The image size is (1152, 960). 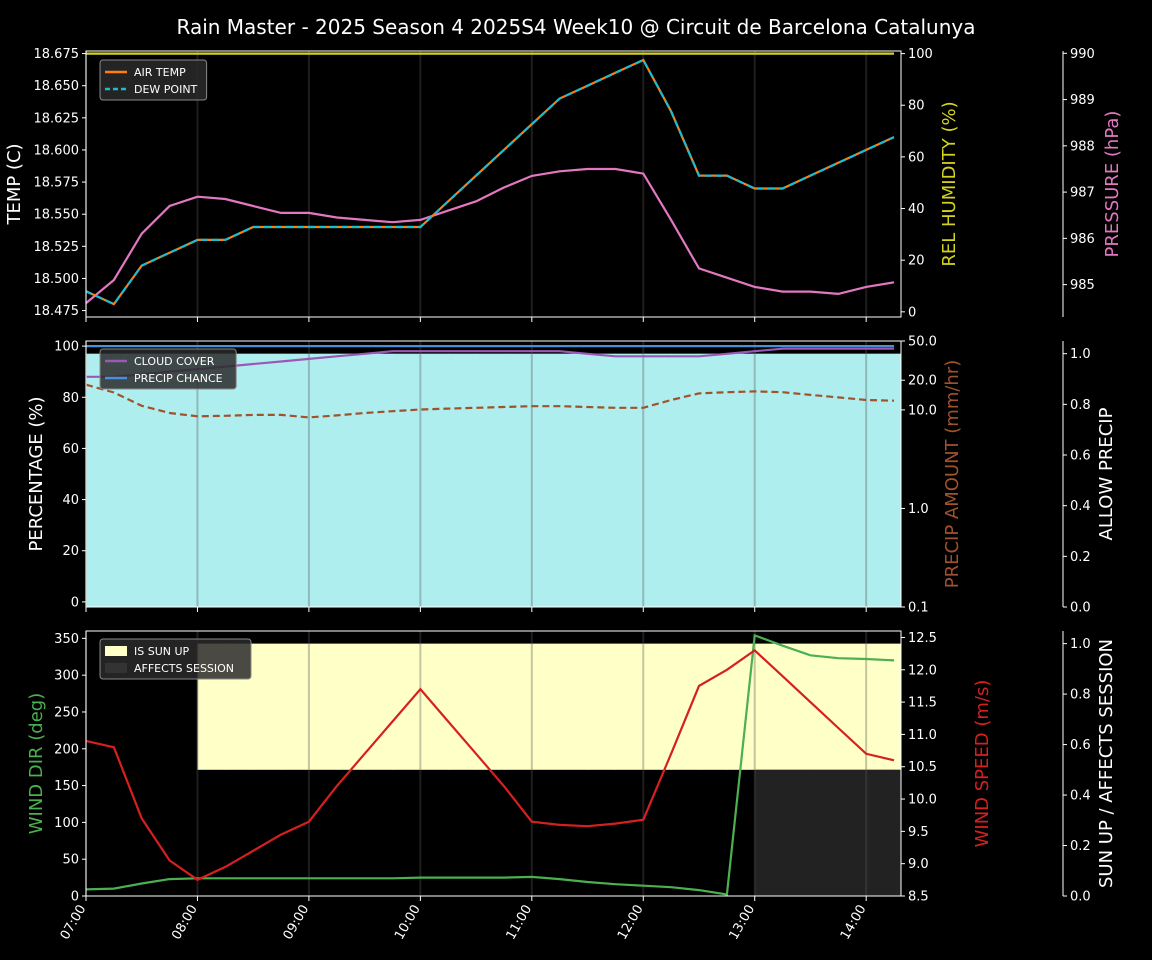 I want to click on humidity-axis-tick-label: 60, so click(x=916, y=157).